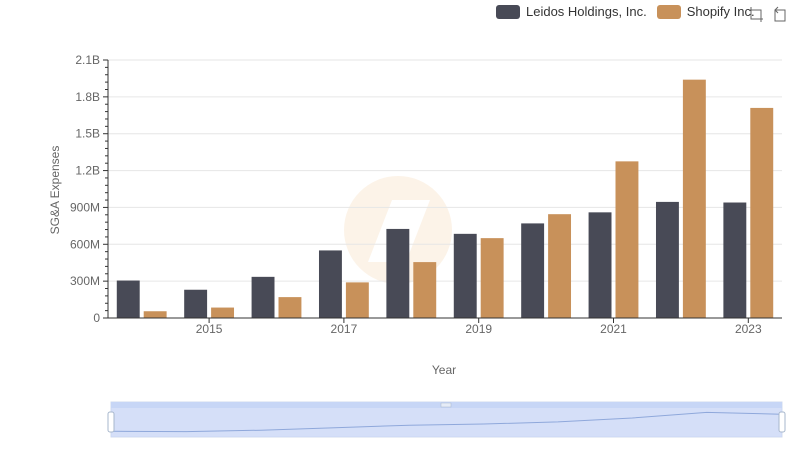 Image resolution: width=800 pixels, height=461 pixels. What do you see at coordinates (128, 299) in the screenshot?
I see `bar-leidos-2014` at bounding box center [128, 299].